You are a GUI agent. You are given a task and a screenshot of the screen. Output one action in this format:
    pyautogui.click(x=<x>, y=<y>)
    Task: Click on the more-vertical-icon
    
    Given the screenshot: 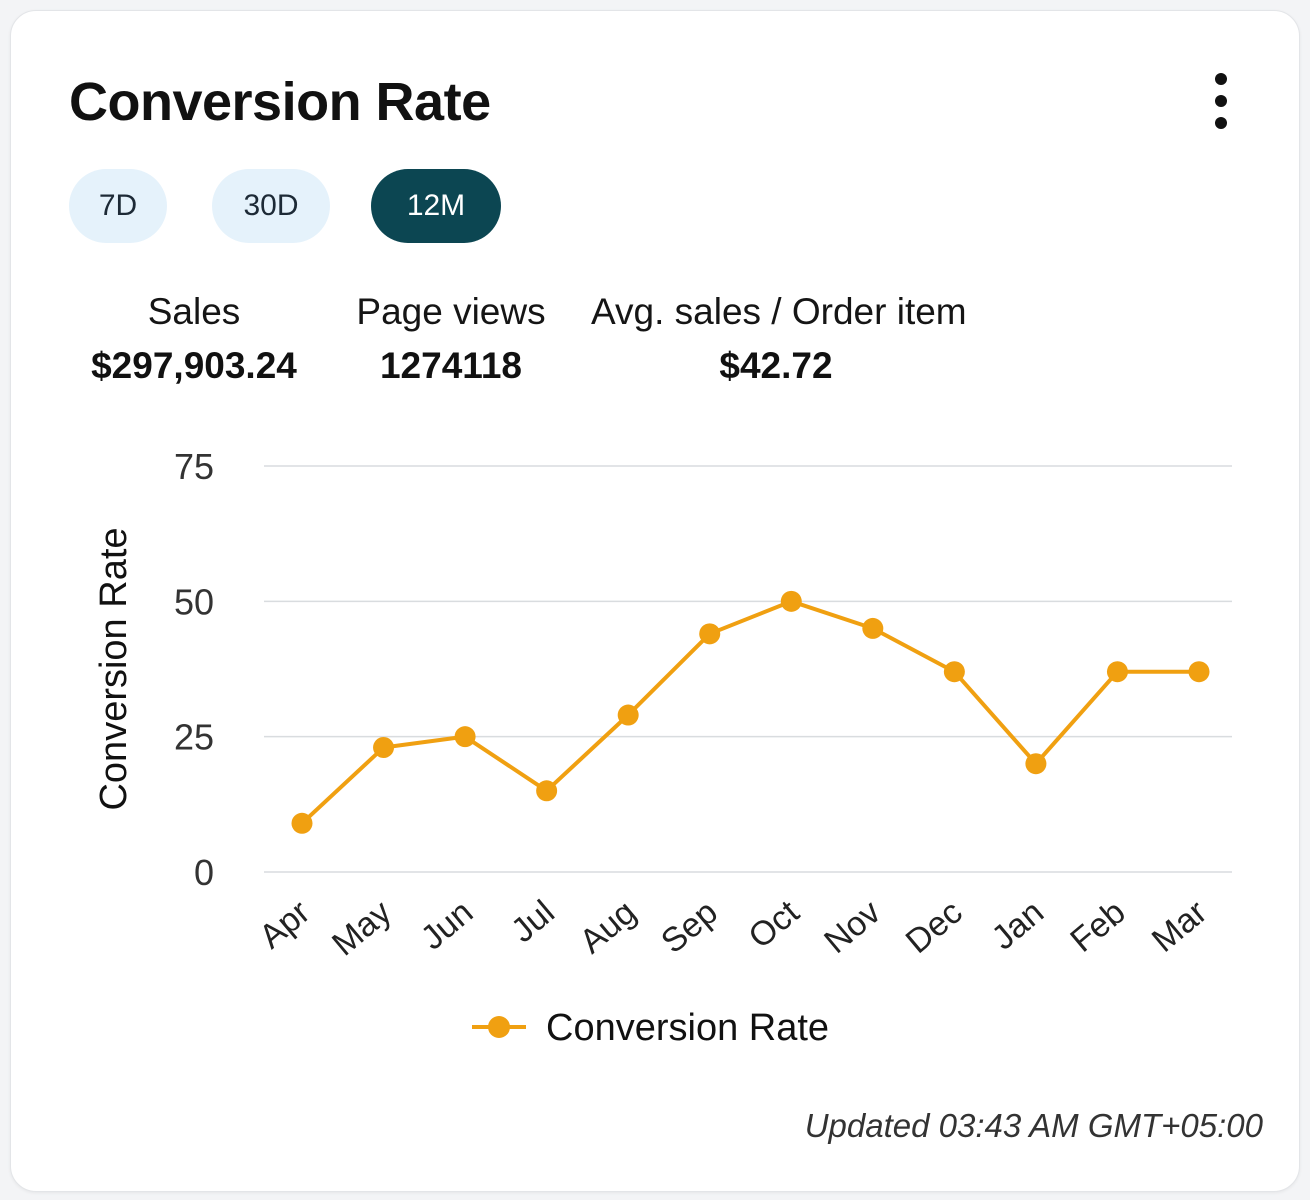 What is the action you would take?
    pyautogui.click(x=1221, y=101)
    